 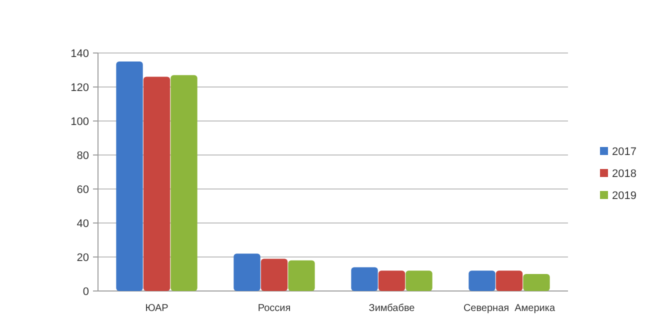 I want to click on y-tick-label: 100, so click(x=79, y=122).